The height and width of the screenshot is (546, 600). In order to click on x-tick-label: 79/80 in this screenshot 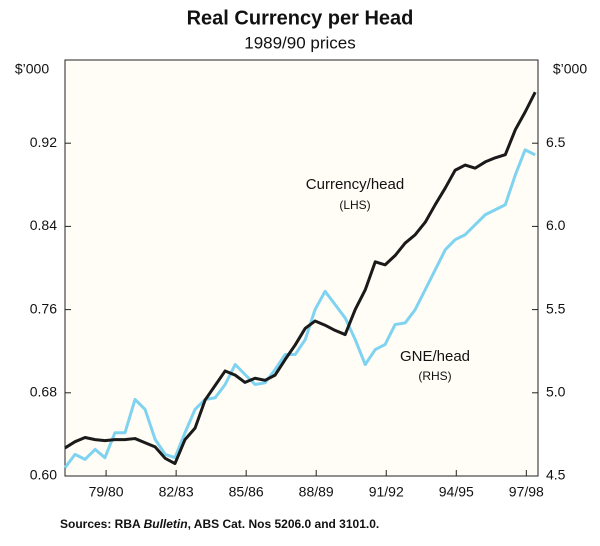, I will do `click(106, 492)`.